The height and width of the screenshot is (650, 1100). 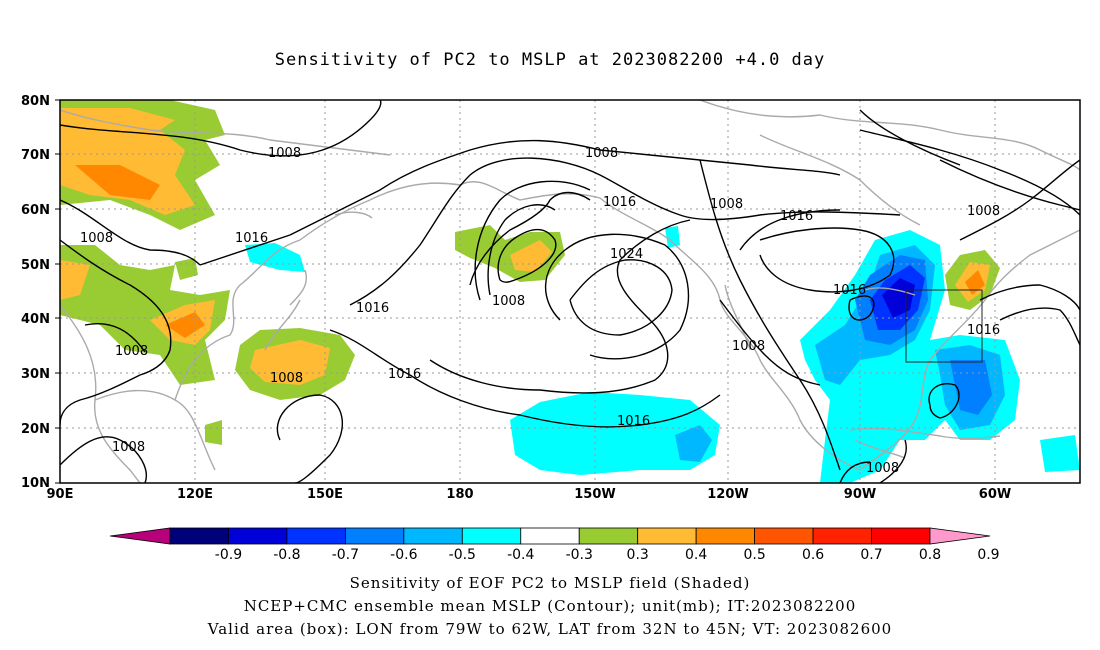 What do you see at coordinates (35, 155) in the screenshot?
I see `lat-label: 70N` at bounding box center [35, 155].